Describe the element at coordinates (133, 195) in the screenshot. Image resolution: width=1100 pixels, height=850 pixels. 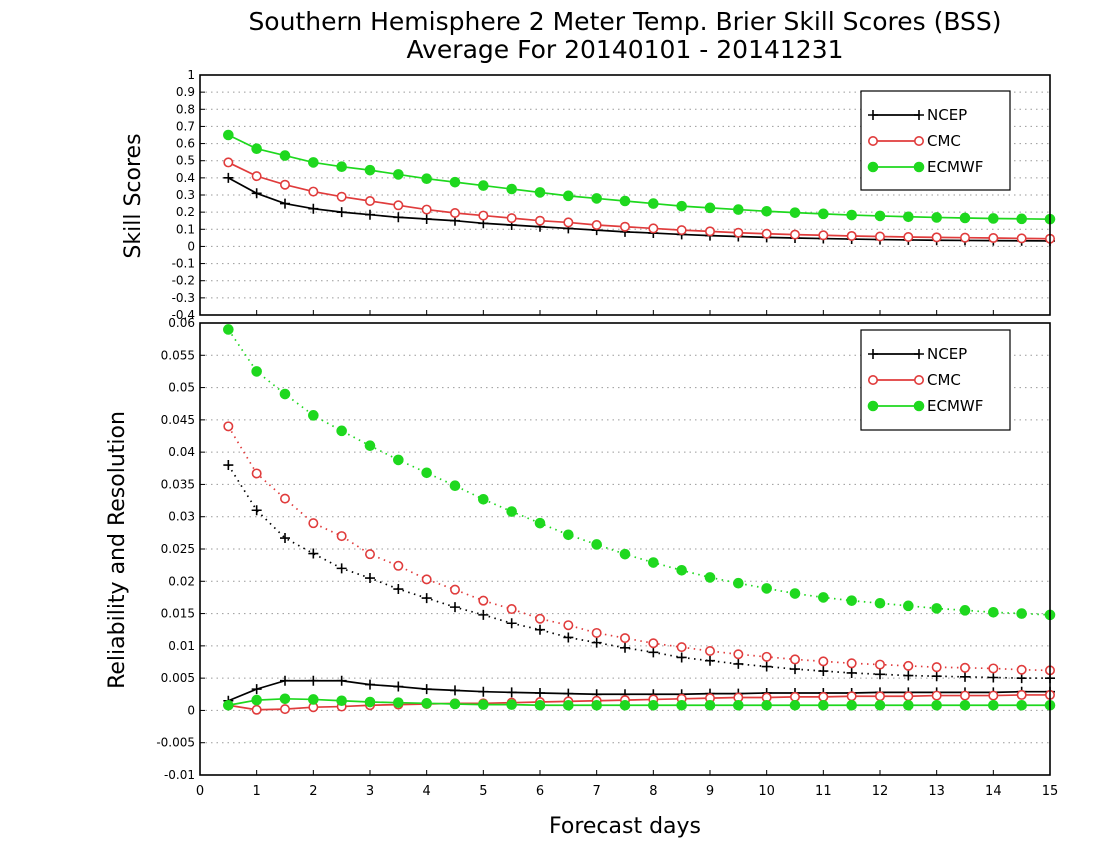
I see `top-panel-ylabel: Skill Scores` at that location.